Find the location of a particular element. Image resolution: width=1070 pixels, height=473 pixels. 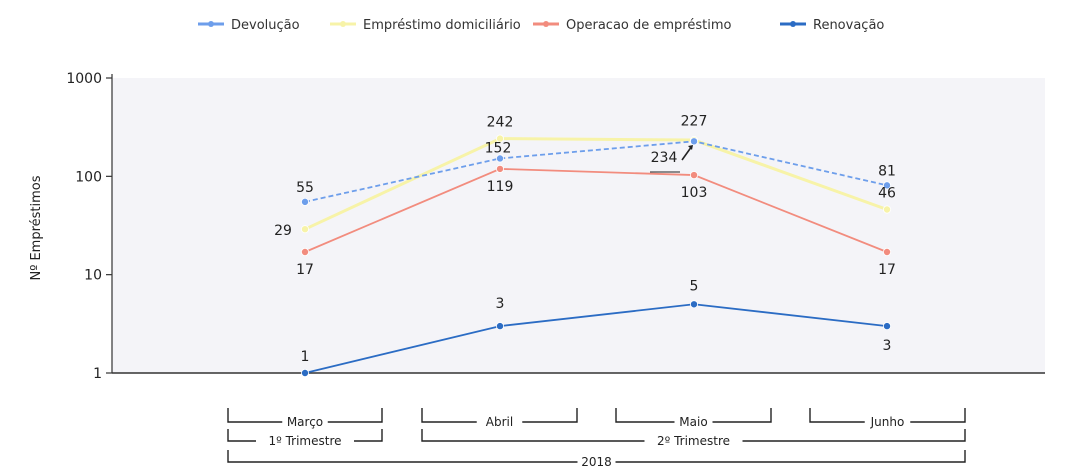

quarter-group-label: 2º Trimestre is located at coordinates (693, 441).